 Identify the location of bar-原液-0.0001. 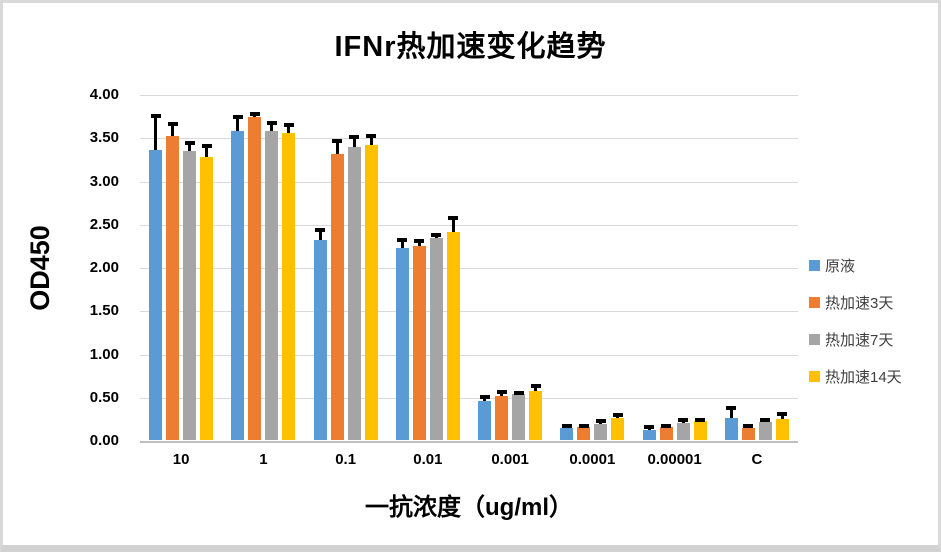
(567, 432).